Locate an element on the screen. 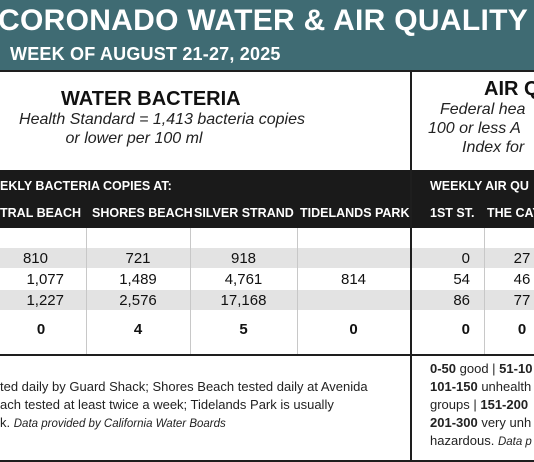 The width and height of the screenshot is (534, 462). aqi-range: 0-50 is located at coordinates (443, 368).